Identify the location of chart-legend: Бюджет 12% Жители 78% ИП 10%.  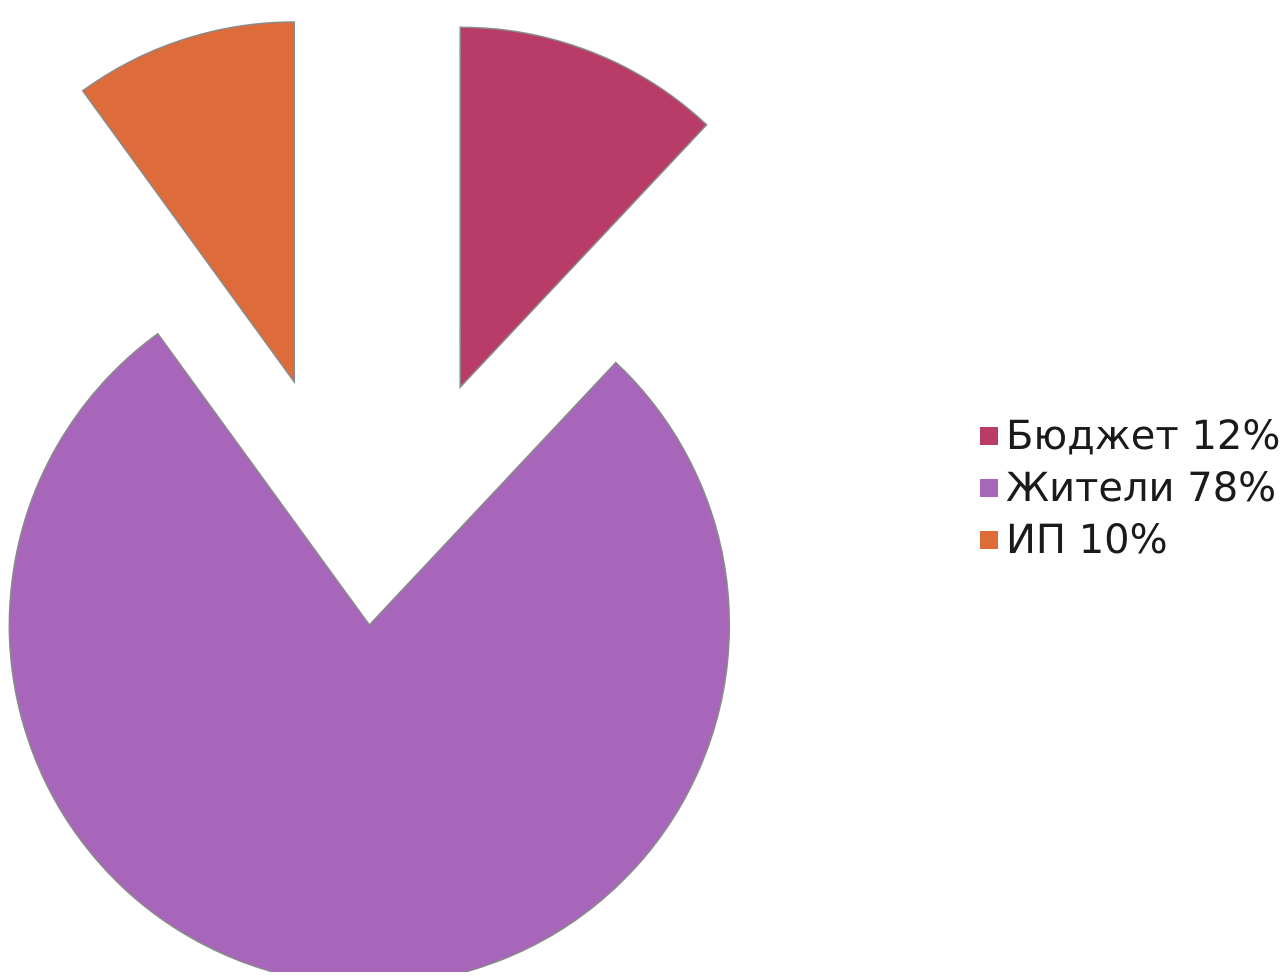
(1130, 488).